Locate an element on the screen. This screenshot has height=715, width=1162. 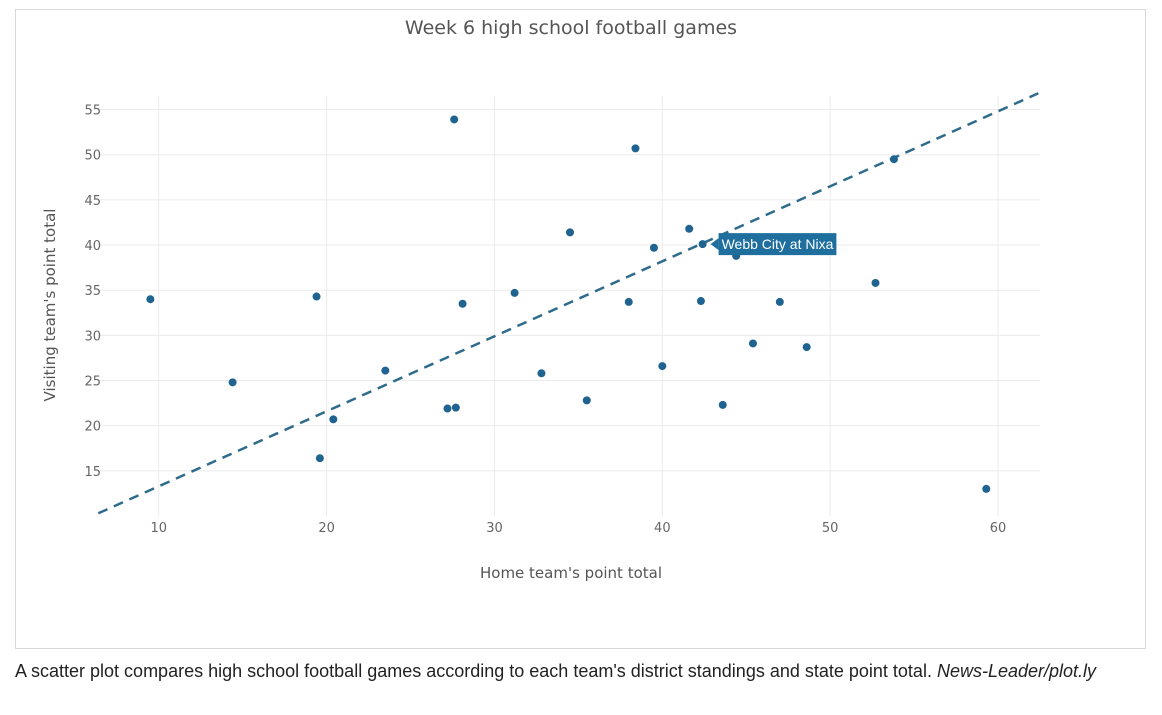
y-tick-label: 20 is located at coordinates (92, 427).